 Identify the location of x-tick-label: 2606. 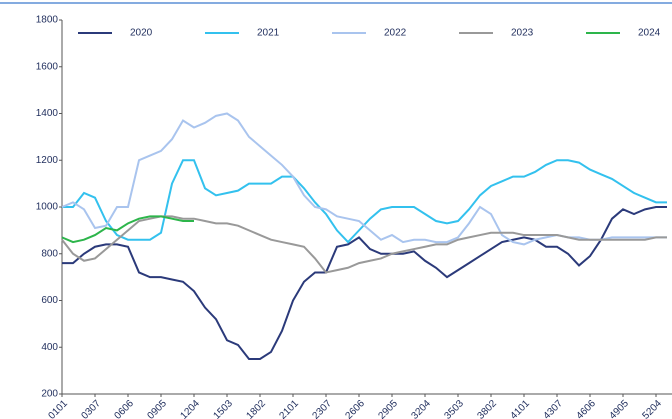
(355, 408).